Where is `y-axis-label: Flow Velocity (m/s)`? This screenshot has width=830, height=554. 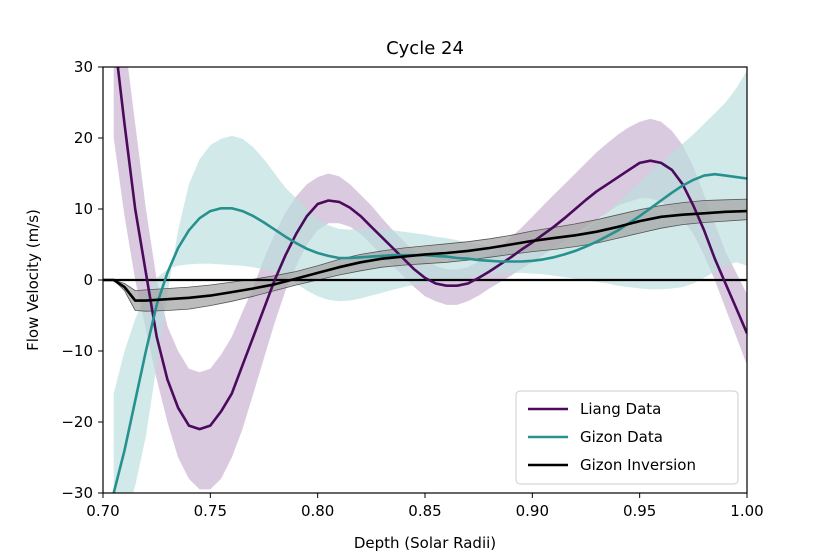
y-axis-label: Flow Velocity (m/s) is located at coordinates (33, 280).